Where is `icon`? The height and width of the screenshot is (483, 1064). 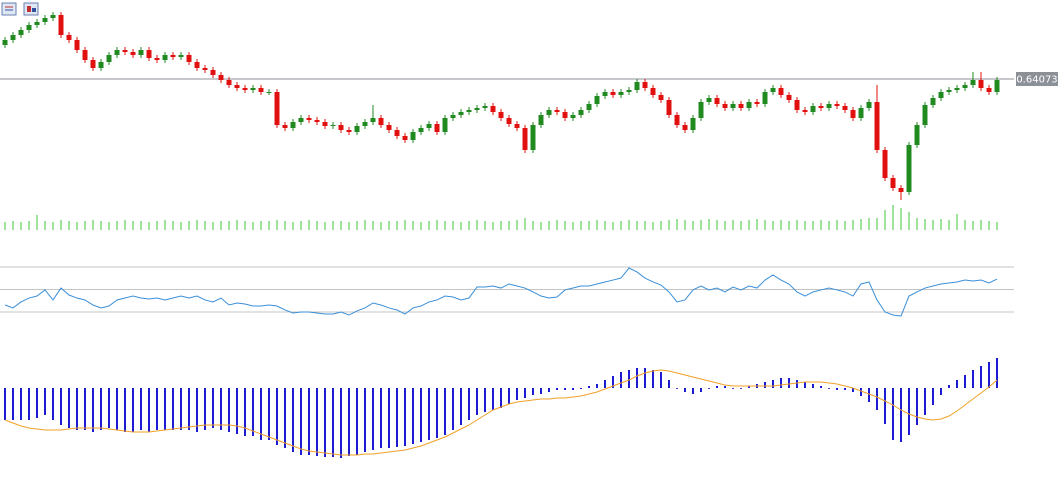
icon is located at coordinates (9, 9).